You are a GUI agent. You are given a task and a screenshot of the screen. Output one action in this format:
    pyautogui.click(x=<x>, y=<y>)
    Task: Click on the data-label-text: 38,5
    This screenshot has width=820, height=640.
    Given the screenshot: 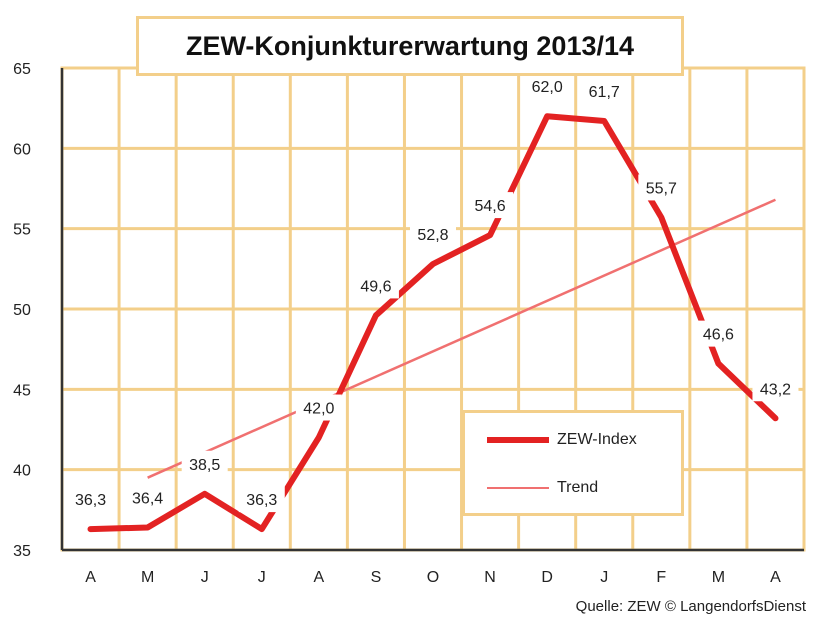 What is the action you would take?
    pyautogui.click(x=204, y=465)
    